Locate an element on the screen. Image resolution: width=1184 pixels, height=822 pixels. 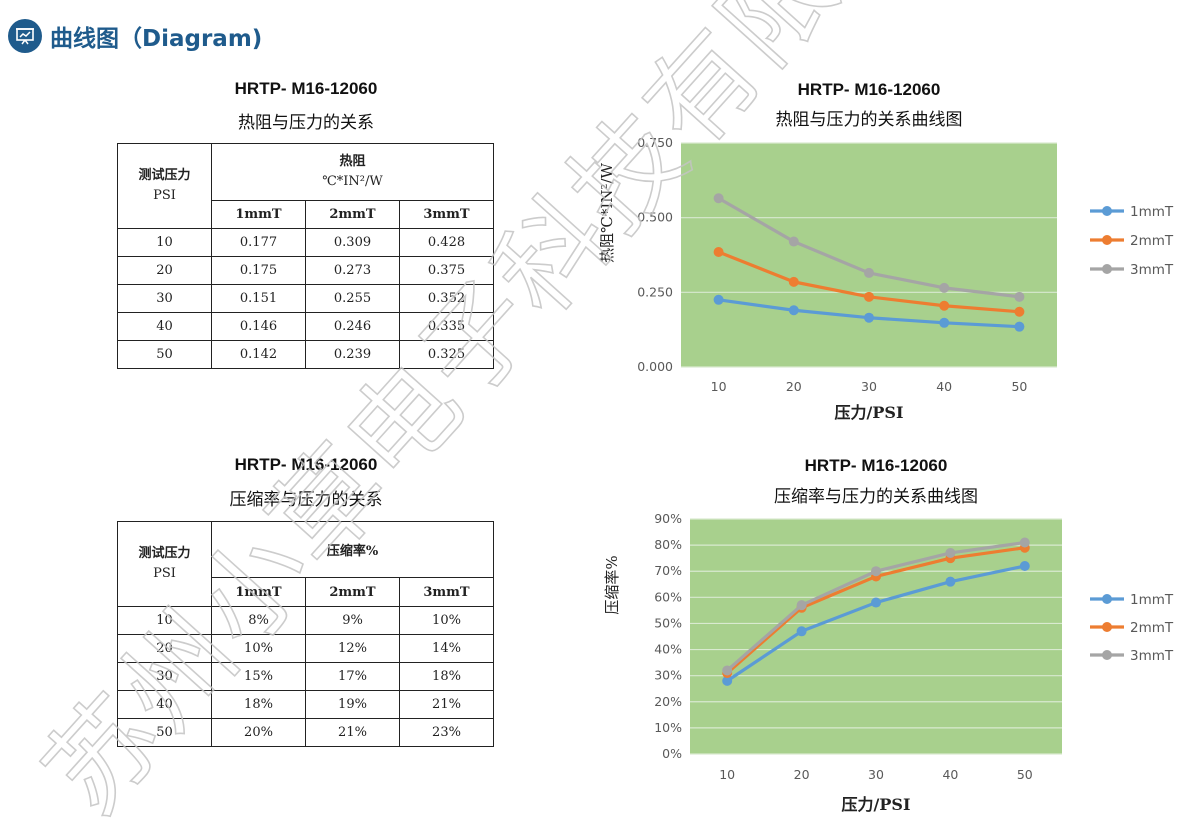
value-cell: 9% is located at coordinates (352, 620).